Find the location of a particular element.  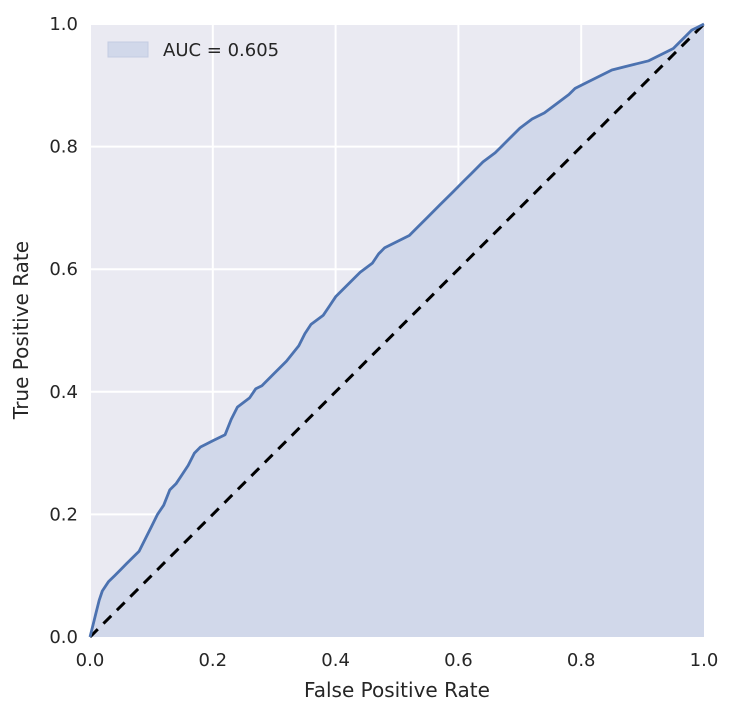

x-tick-label: 0.4 is located at coordinates (335, 660).